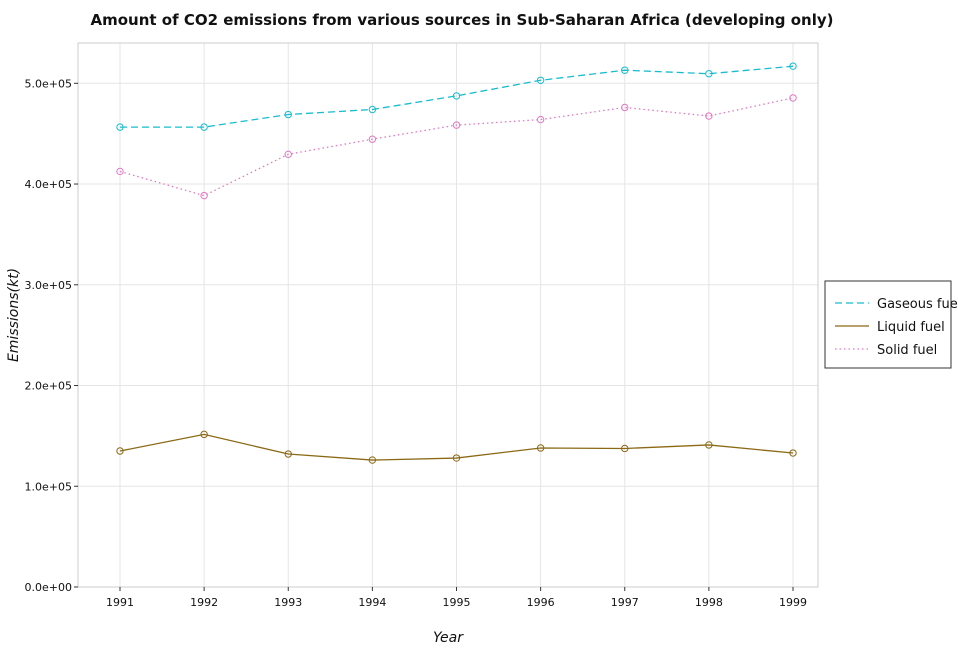 This screenshot has width=958, height=650. Describe the element at coordinates (448, 638) in the screenshot. I see `x-axis-label: Year` at that location.